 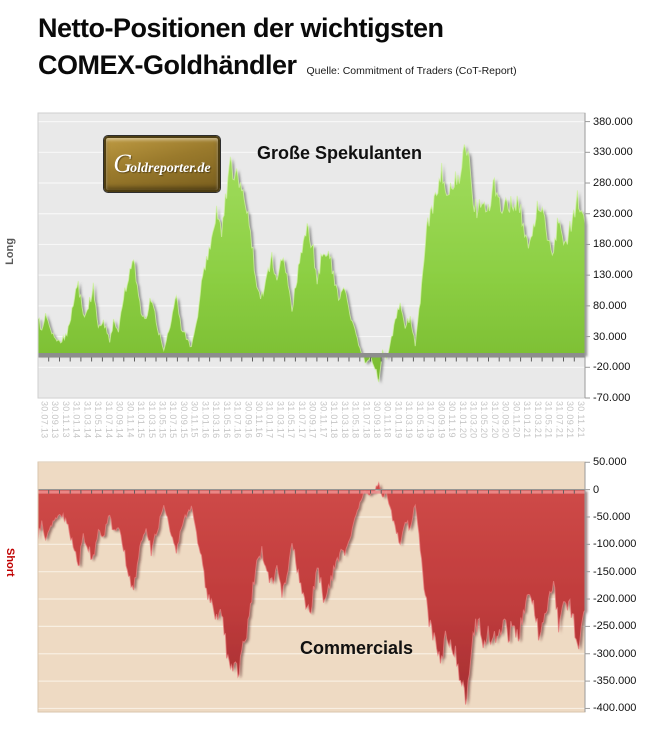 I want to click on x-axis-date-label: 30.09.16, so click(x=248, y=420).